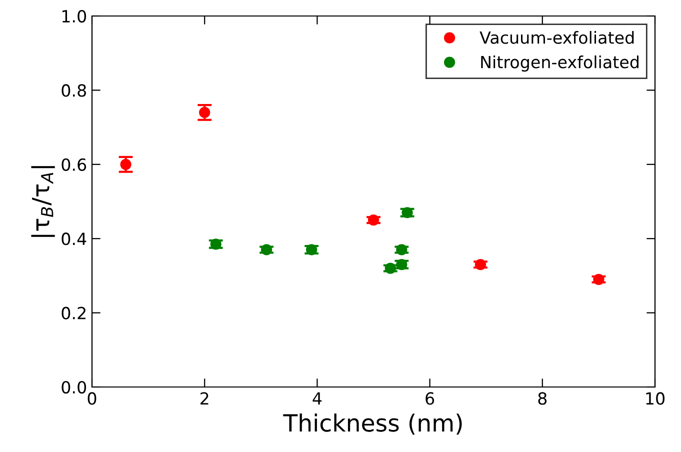 This screenshot has width=681, height=452. What do you see at coordinates (372, 424) in the screenshot?
I see `x-axis-title: Thickness (nm)` at bounding box center [372, 424].